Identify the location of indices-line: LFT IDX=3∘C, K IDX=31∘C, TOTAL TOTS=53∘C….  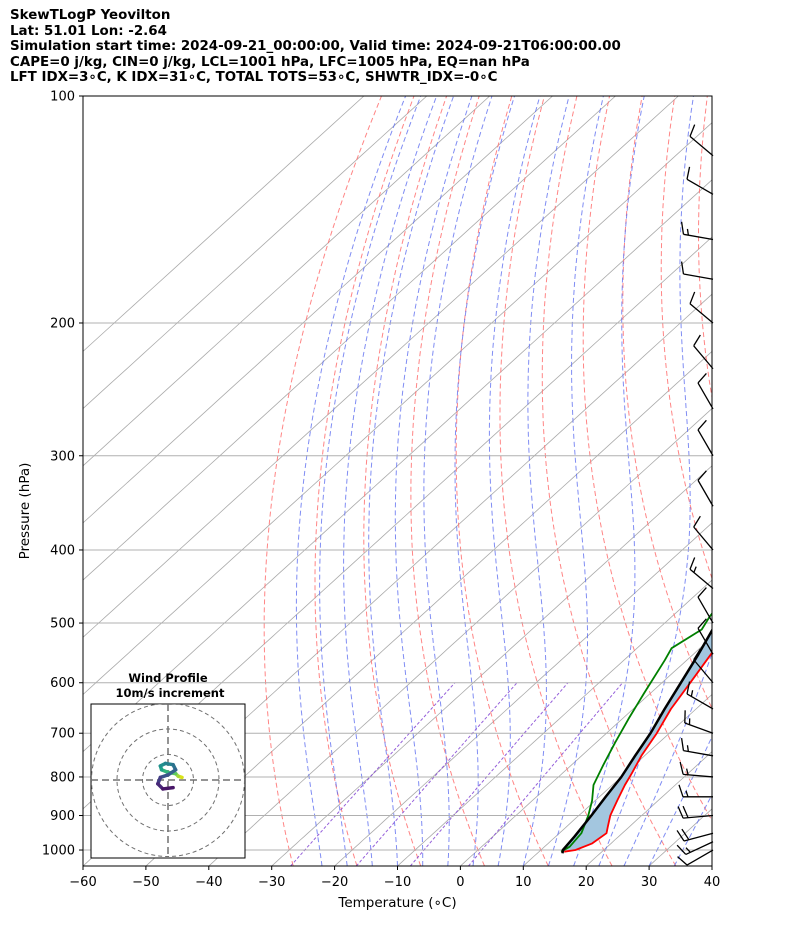
(254, 78).